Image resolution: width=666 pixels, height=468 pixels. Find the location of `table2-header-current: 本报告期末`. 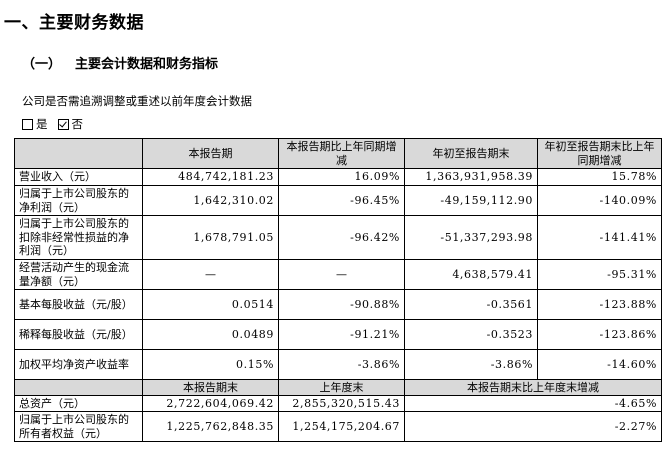

table2-header-current: 本报告期末 is located at coordinates (210, 387).